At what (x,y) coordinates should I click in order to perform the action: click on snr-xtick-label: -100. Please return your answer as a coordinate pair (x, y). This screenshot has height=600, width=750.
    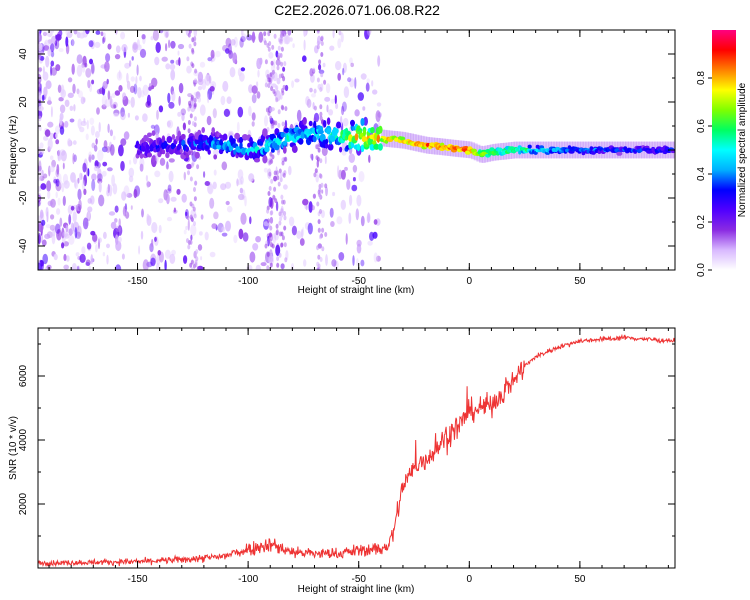
    Looking at the image, I should click on (248, 579).